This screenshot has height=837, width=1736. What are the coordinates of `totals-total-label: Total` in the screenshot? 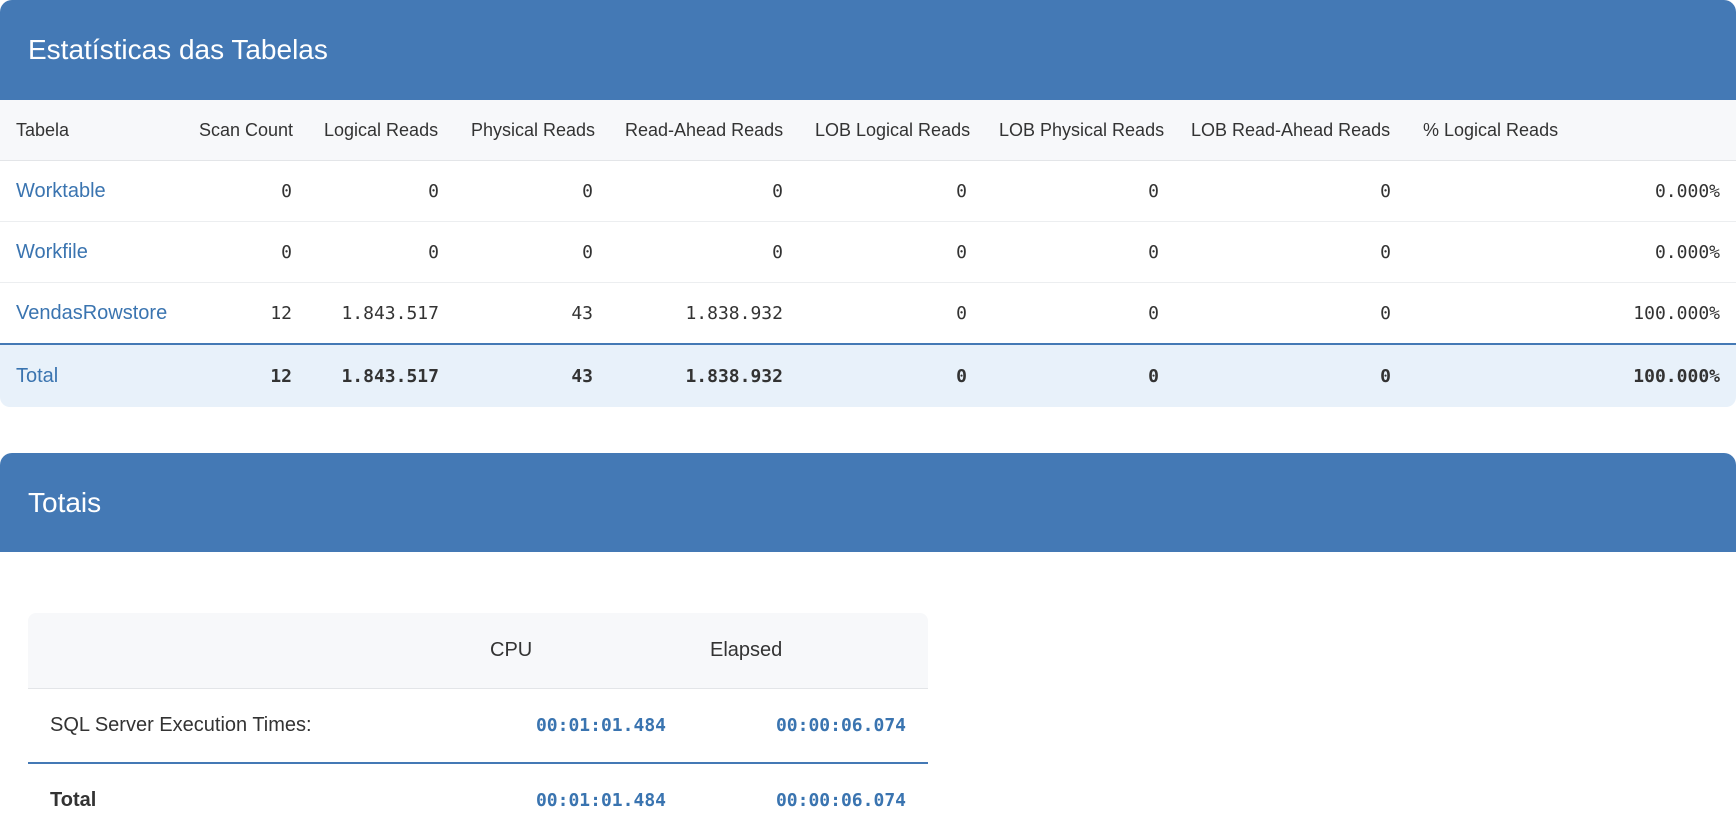 It's located at (238, 799).